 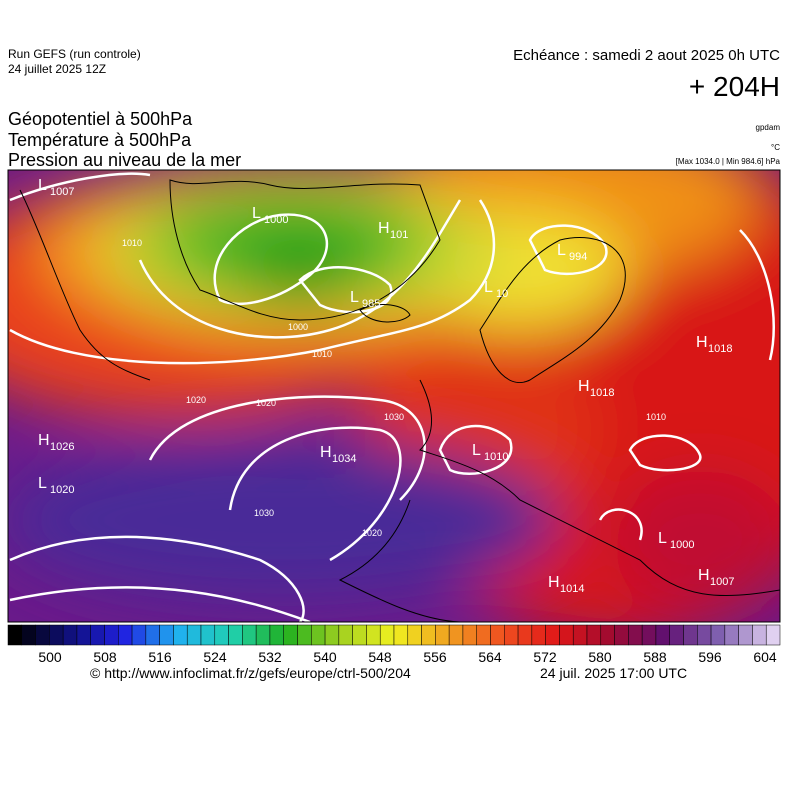 I want to click on generated: 24 juil. 2025 17:00 UTC, so click(x=613, y=673).